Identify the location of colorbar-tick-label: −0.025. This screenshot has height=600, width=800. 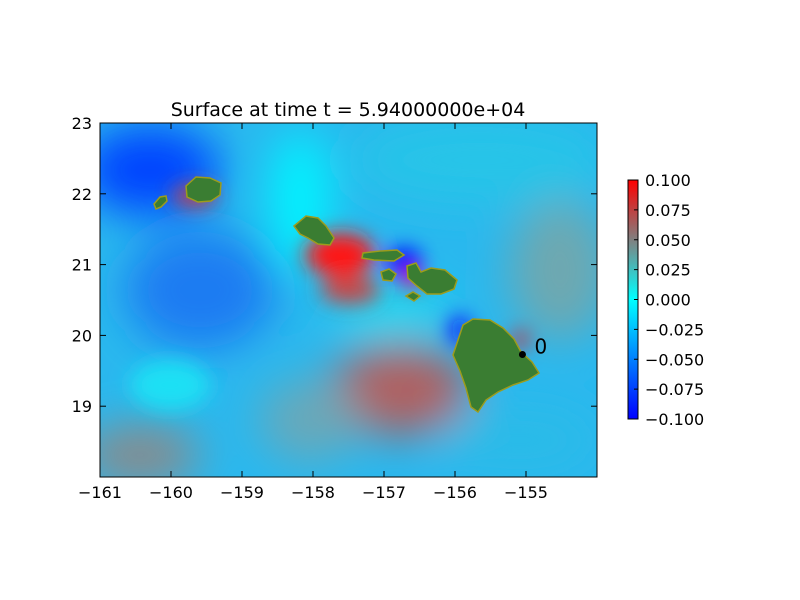
(674, 329).